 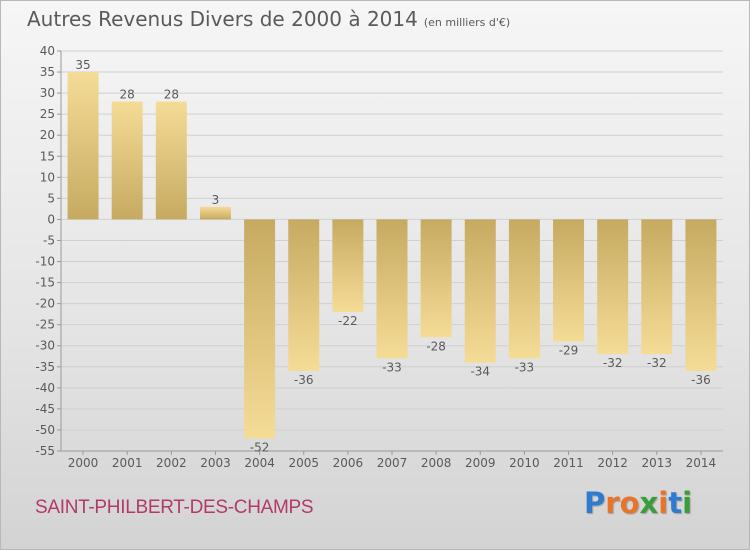 What do you see at coordinates (348, 266) in the screenshot?
I see `bar-2006` at bounding box center [348, 266].